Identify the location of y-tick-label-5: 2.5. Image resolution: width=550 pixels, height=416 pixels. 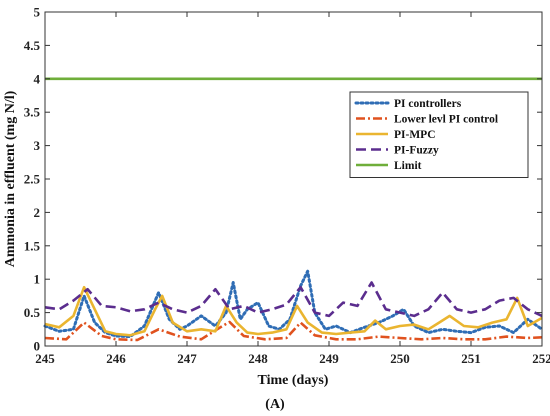
(32, 179).